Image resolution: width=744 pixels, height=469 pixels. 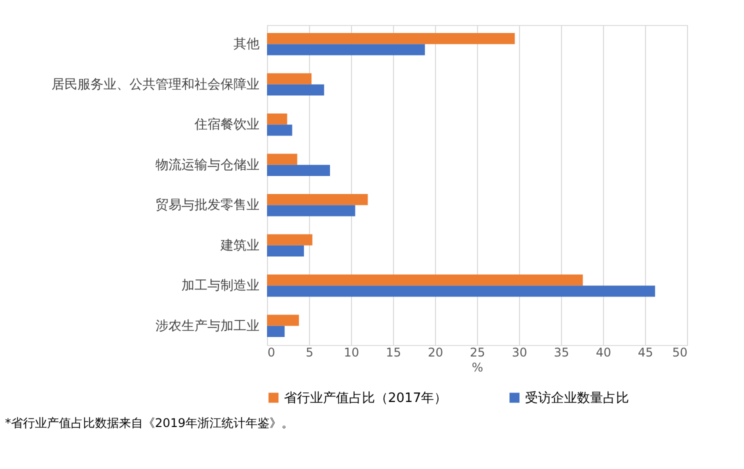 What do you see at coordinates (520, 353) in the screenshot?
I see `x-tick-label: 30` at bounding box center [520, 353].